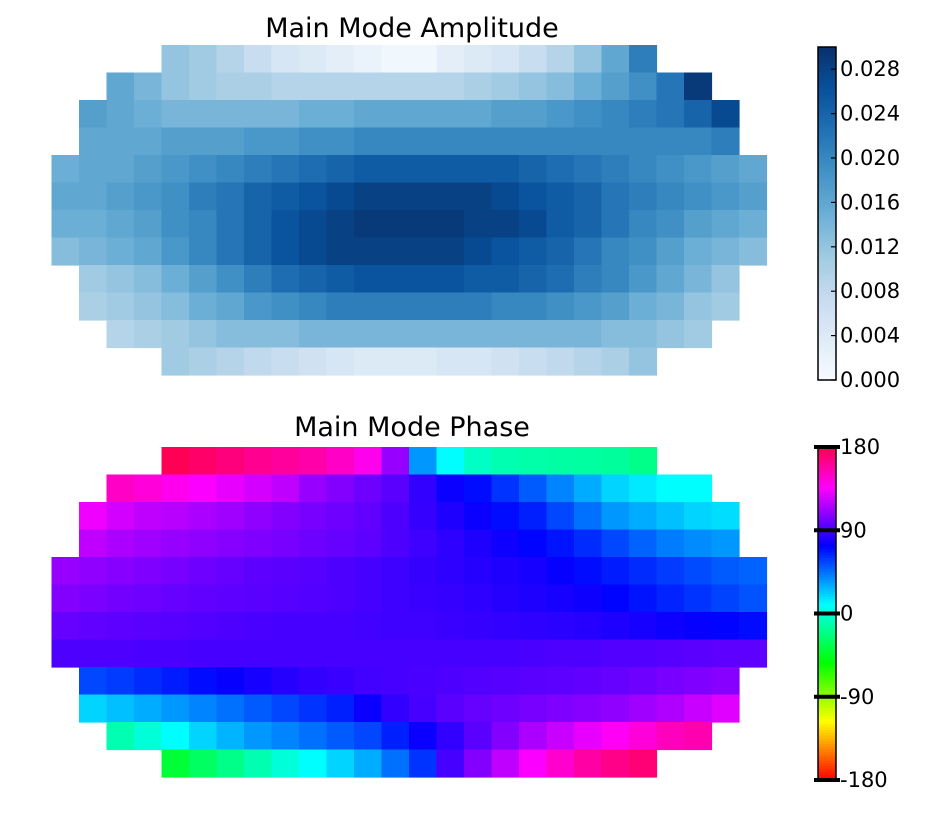 Image resolution: width=927 pixels, height=826 pixels. What do you see at coordinates (870, 336) in the screenshot?
I see `colorbar-tick-label: 0.004` at bounding box center [870, 336].